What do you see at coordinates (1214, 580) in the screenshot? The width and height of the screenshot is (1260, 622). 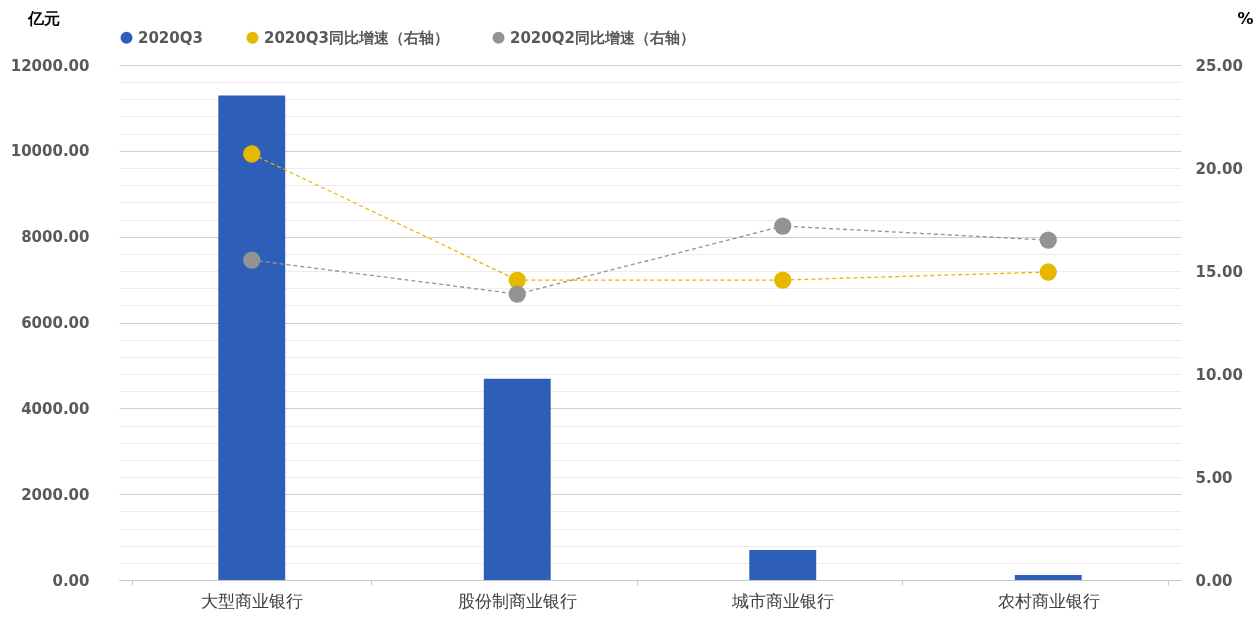 I see `y2-tick-label: 0.00` at bounding box center [1214, 580].